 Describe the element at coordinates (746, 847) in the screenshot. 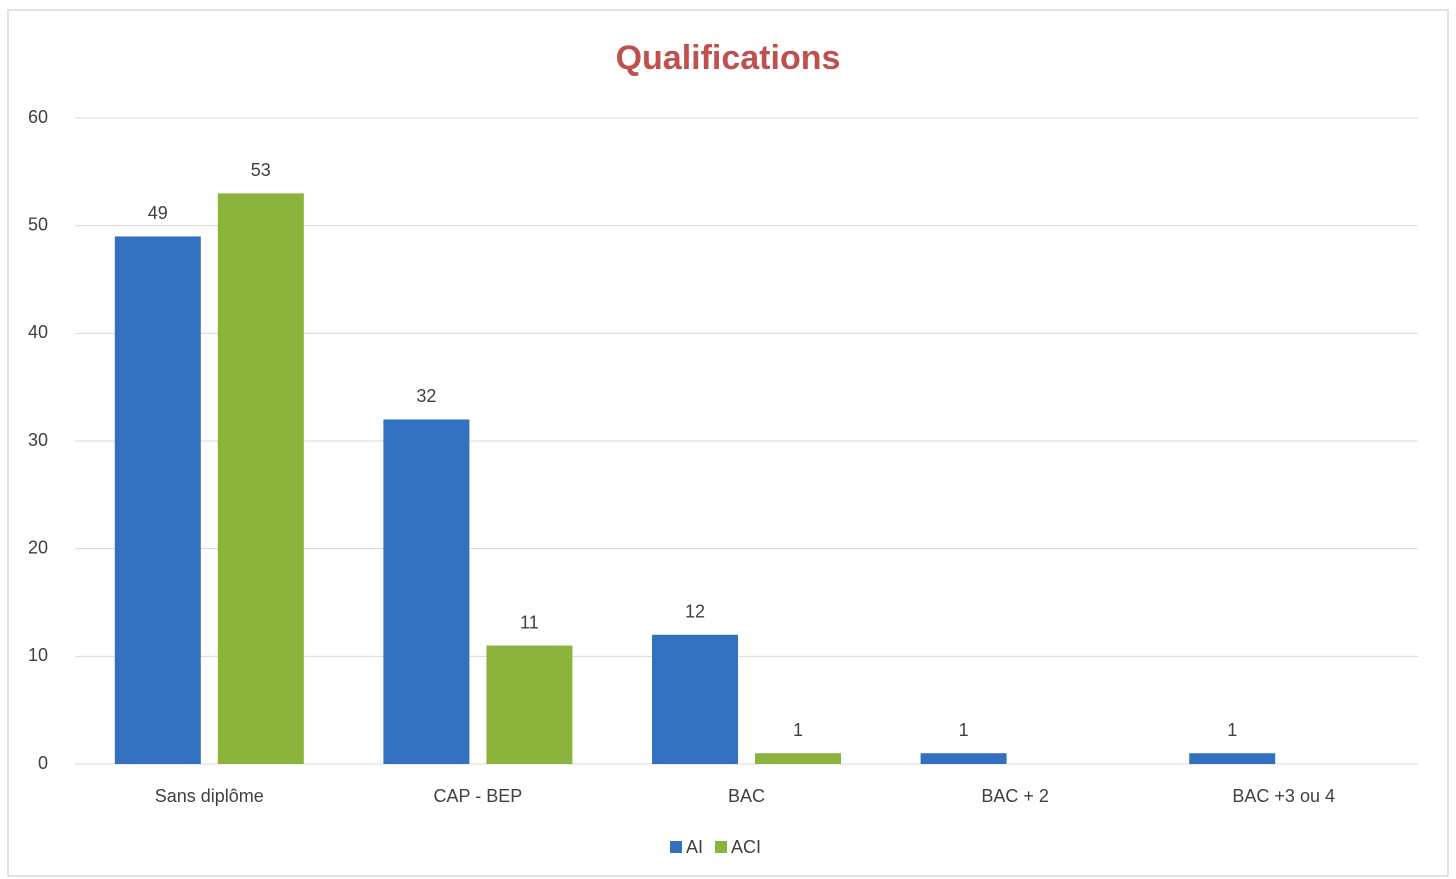

I see `legend-label: ACI` at that location.